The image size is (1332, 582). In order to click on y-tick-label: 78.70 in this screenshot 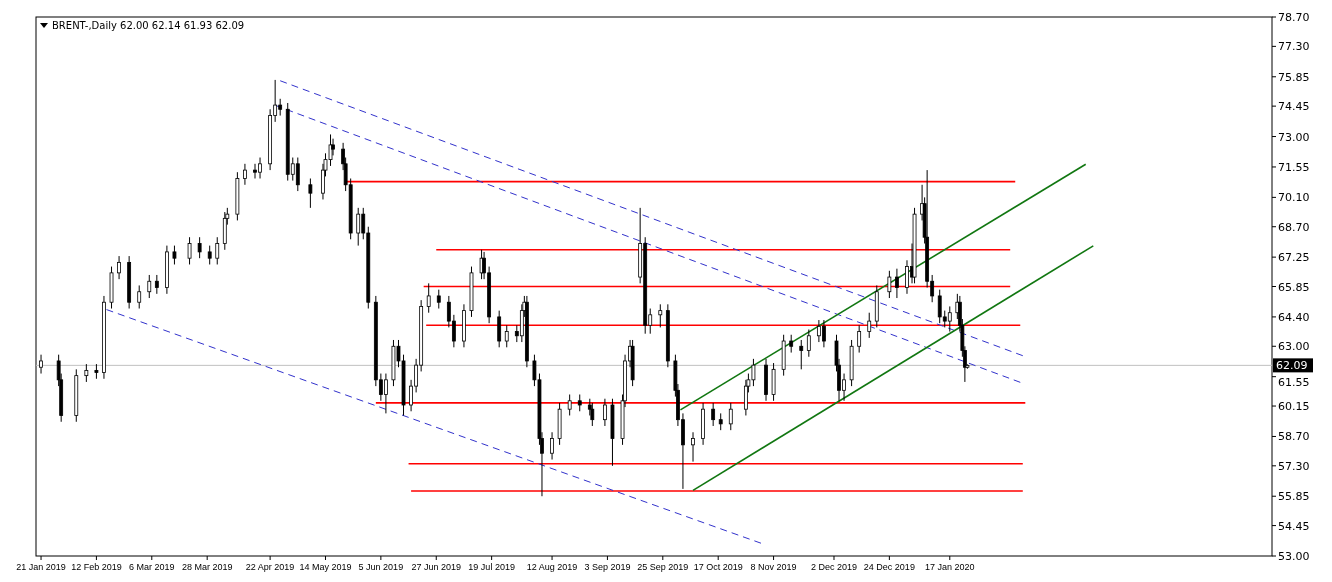, I will do `click(1294, 17)`.